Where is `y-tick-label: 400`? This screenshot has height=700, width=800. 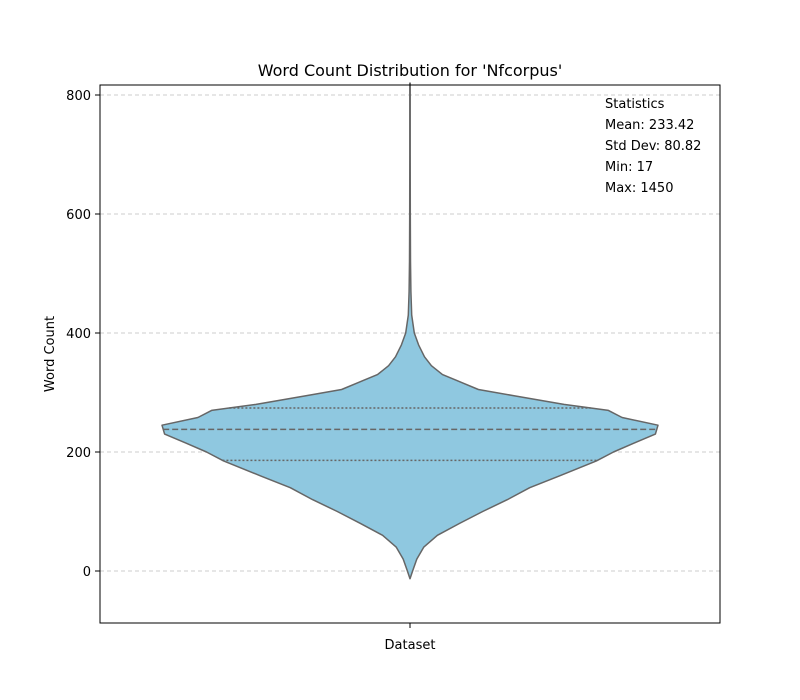 y-tick-label: 400 is located at coordinates (78, 334).